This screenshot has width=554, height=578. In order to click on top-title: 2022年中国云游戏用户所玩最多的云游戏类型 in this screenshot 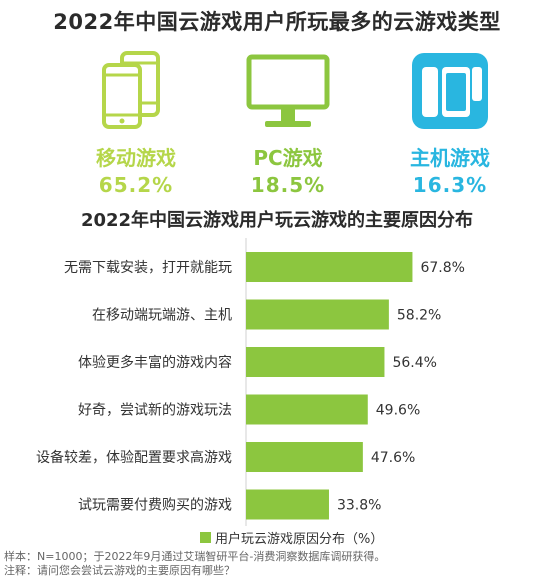, I will do `click(277, 22)`.